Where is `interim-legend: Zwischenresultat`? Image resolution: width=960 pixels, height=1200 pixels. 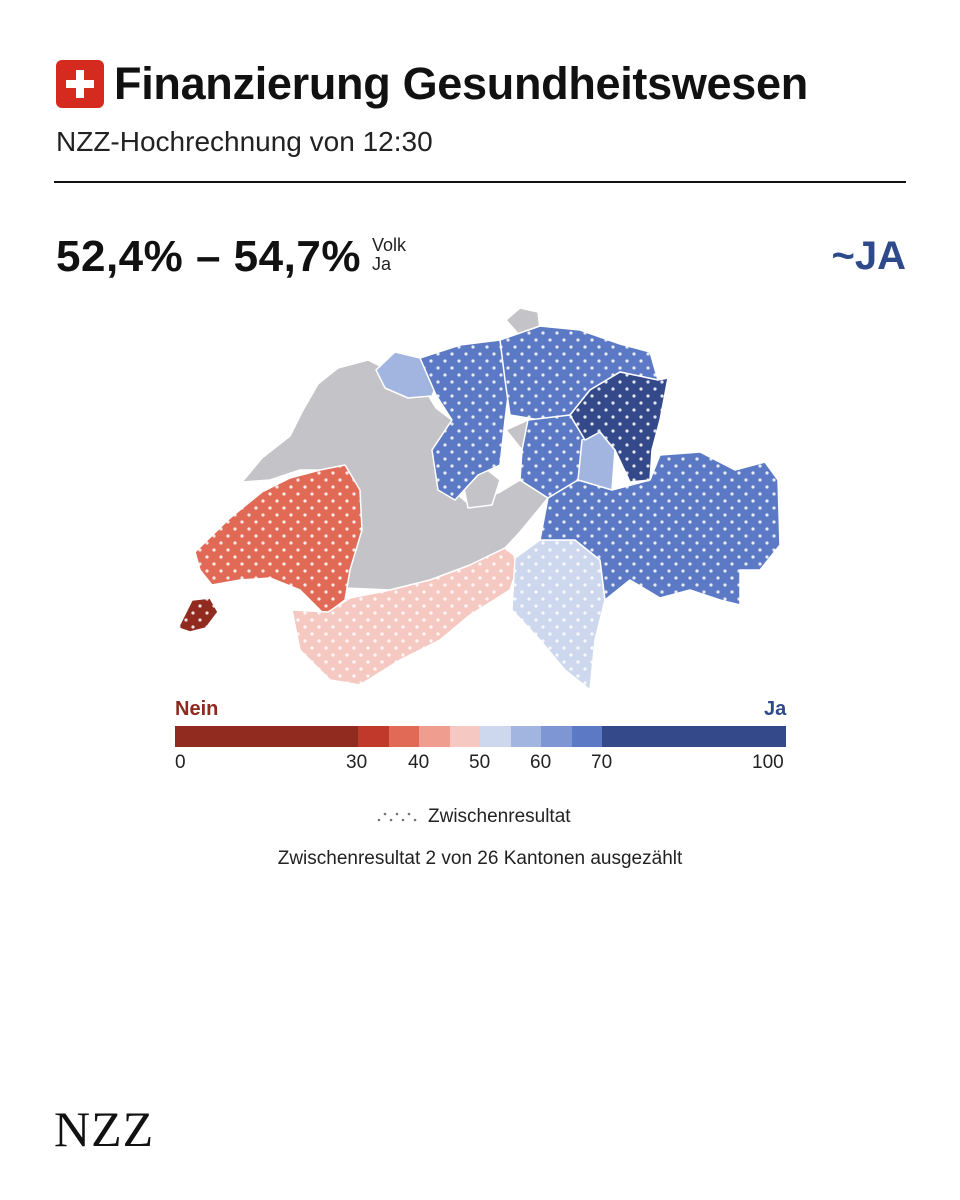 interim-legend: Zwischenresultat is located at coordinates (473, 817).